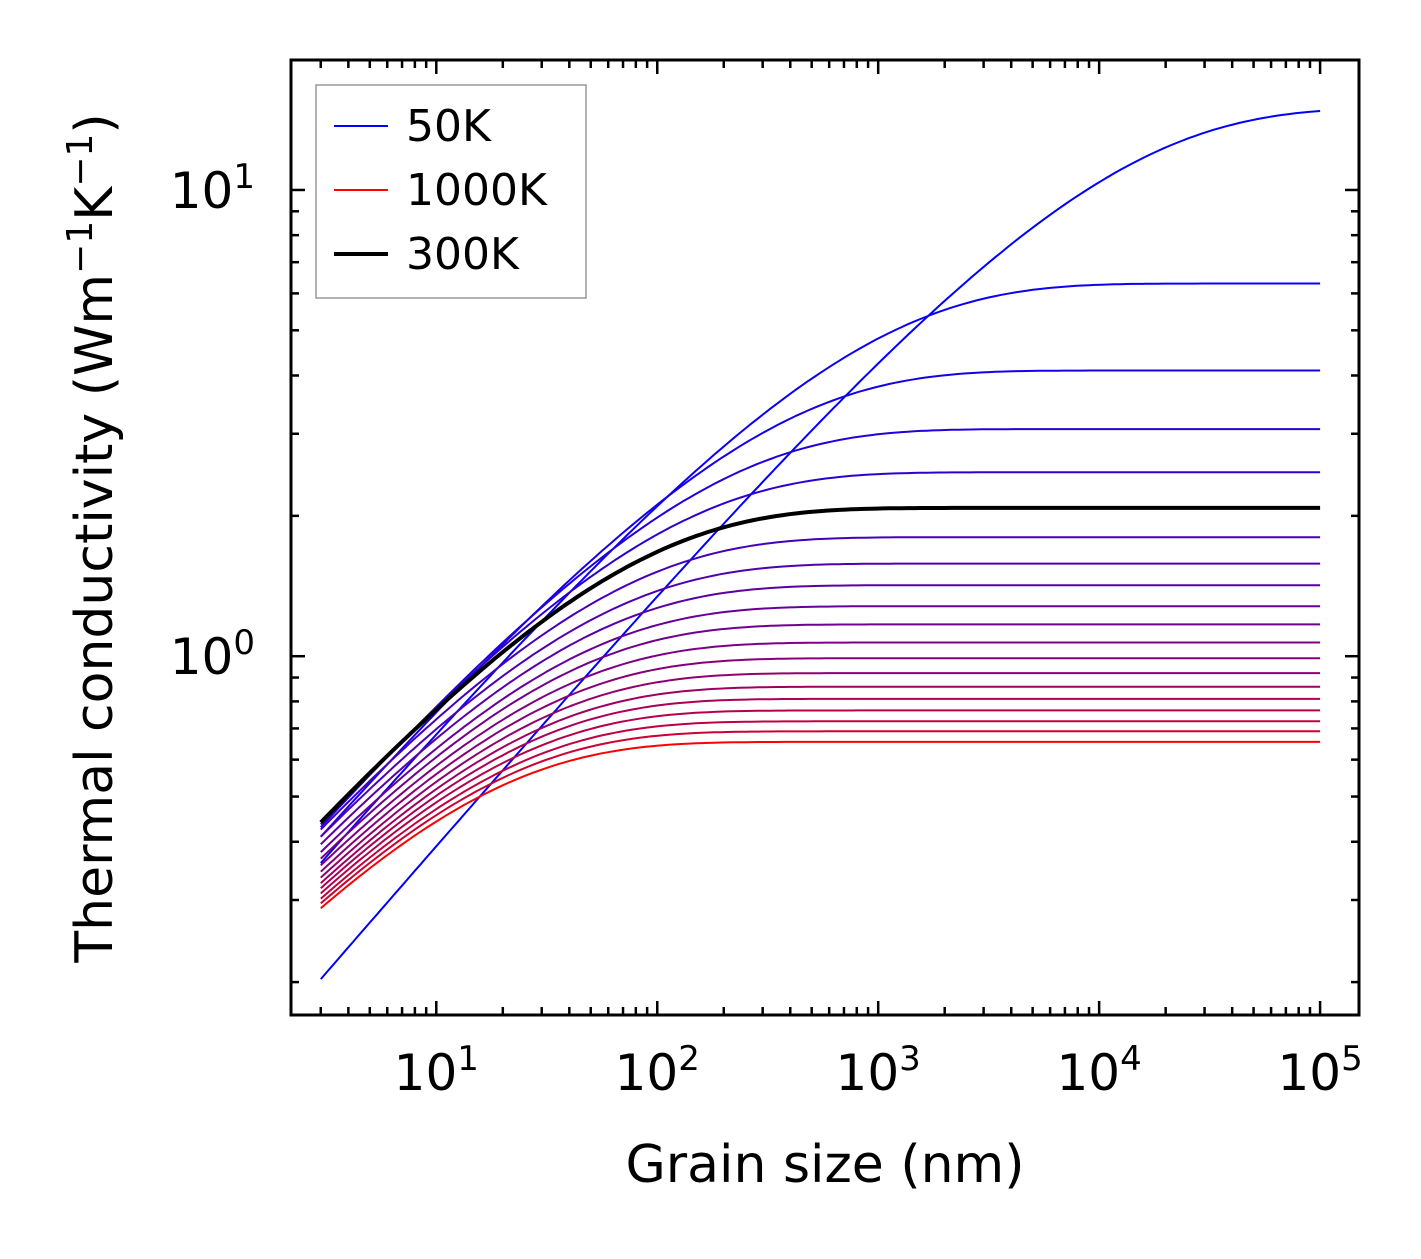  I want to click on x-tick-label: 10⁴, so click(1099, 1070).